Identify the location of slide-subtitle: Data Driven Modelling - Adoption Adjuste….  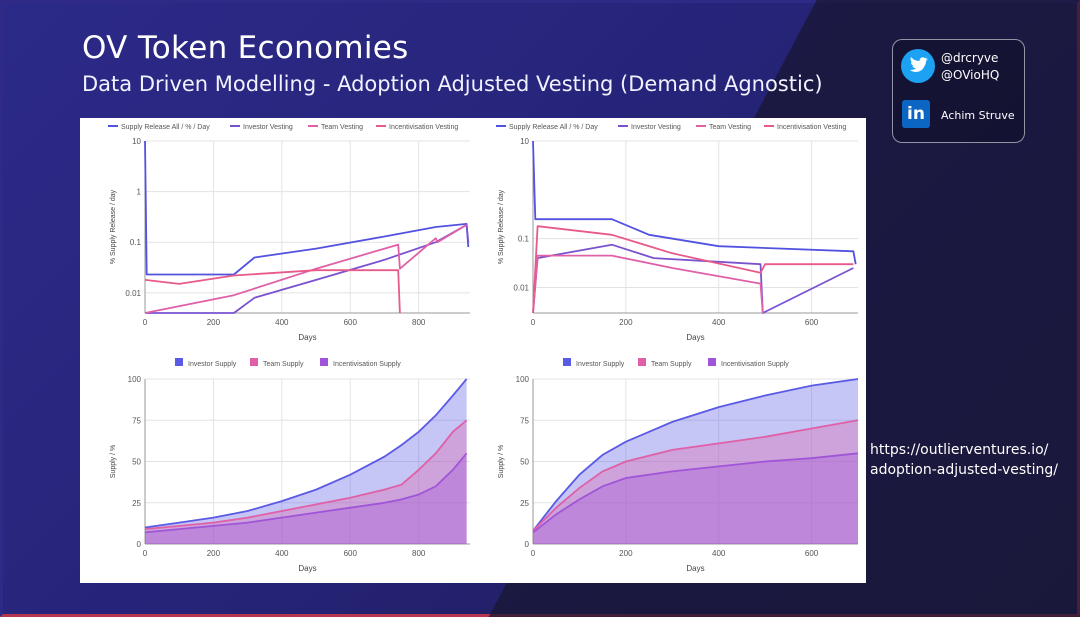
(452, 84).